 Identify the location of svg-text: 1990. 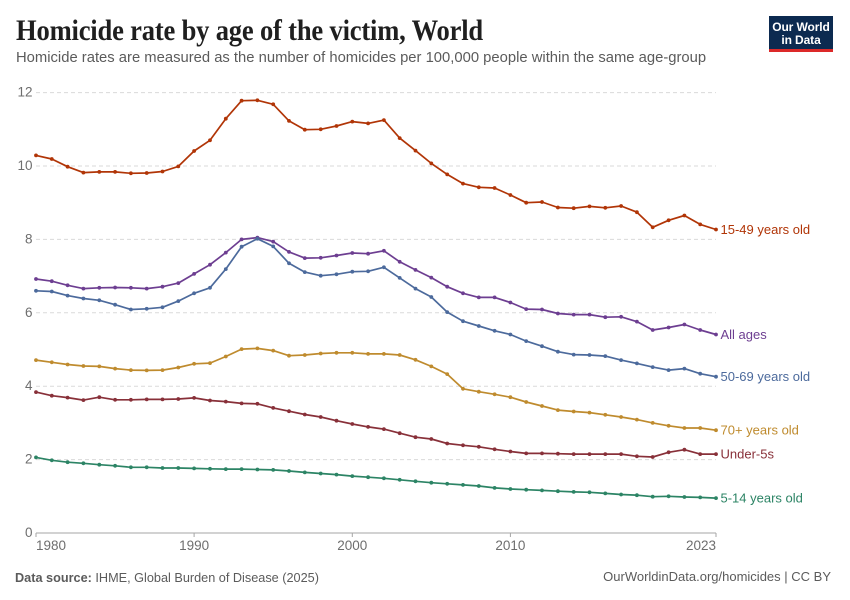
(194, 545).